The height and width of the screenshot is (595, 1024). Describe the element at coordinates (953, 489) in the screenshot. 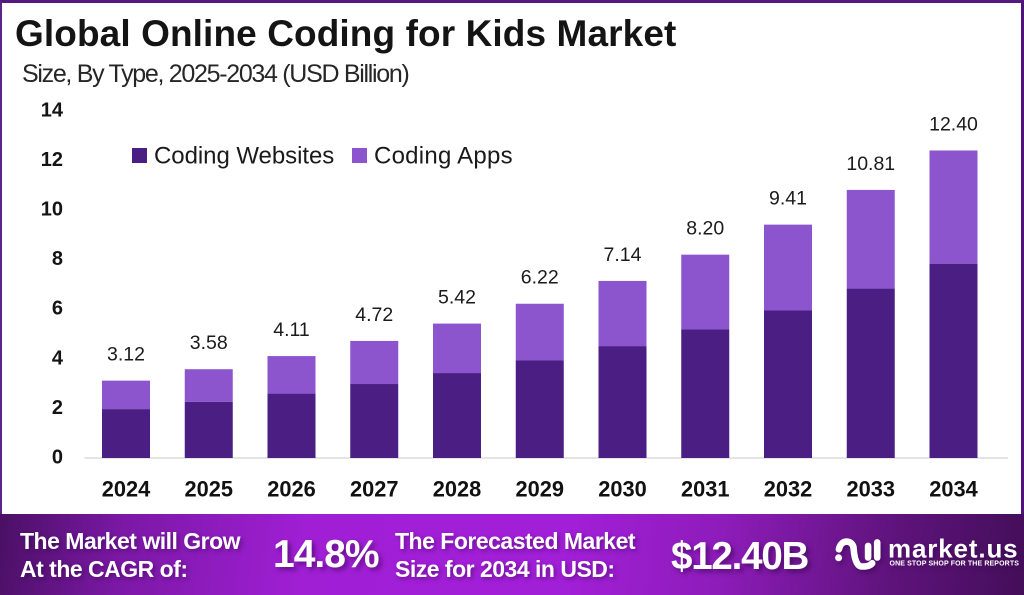

I see `svg-text: 2034` at that location.